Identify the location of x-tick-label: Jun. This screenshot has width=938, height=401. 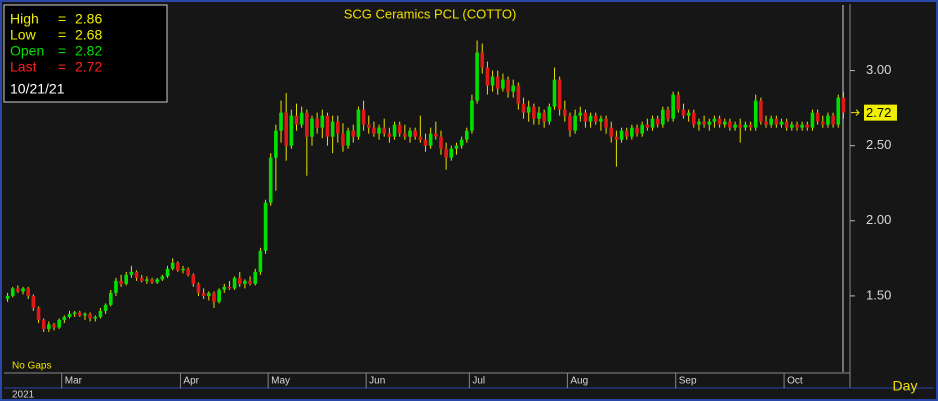
(377, 381).